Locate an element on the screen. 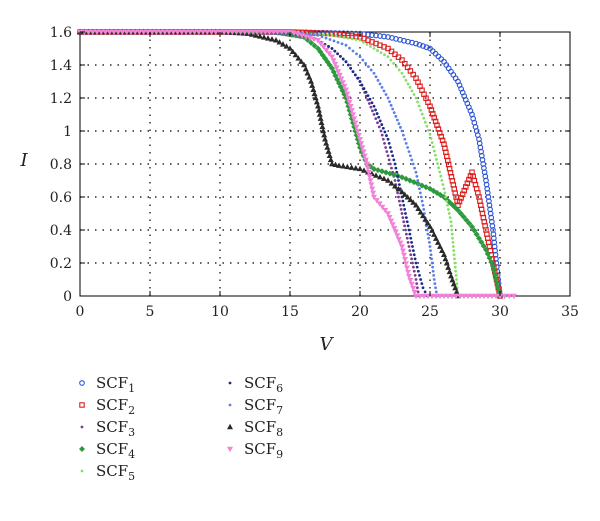 Image resolution: width=600 pixels, height=521 pixels. legend-item-scf-5: SCF5 is located at coordinates (107, 472).